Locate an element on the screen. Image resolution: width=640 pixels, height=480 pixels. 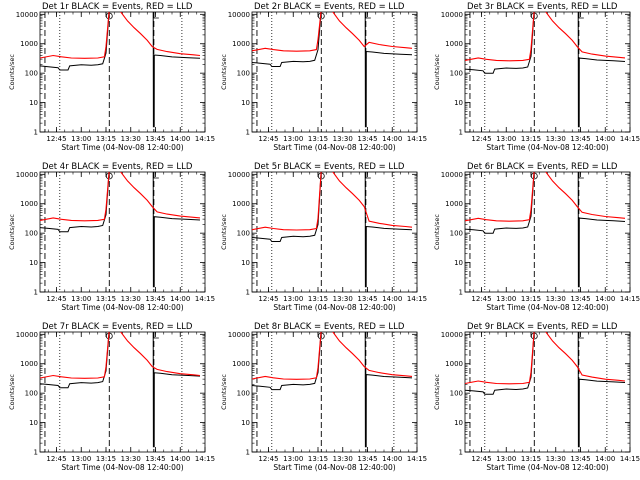
panel-title: Det 4r BLACK = Events, RED = LLD is located at coordinates (117, 167).